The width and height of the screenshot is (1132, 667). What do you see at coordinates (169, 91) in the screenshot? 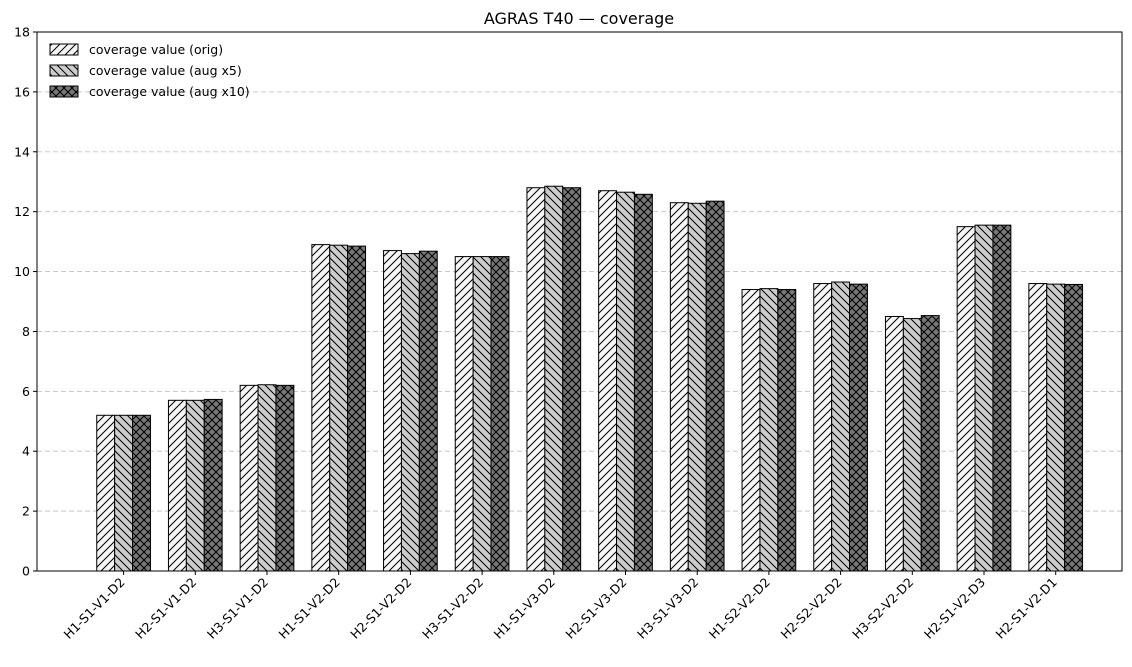
I see `legend-label: coverage value (aug x10)` at bounding box center [169, 91].